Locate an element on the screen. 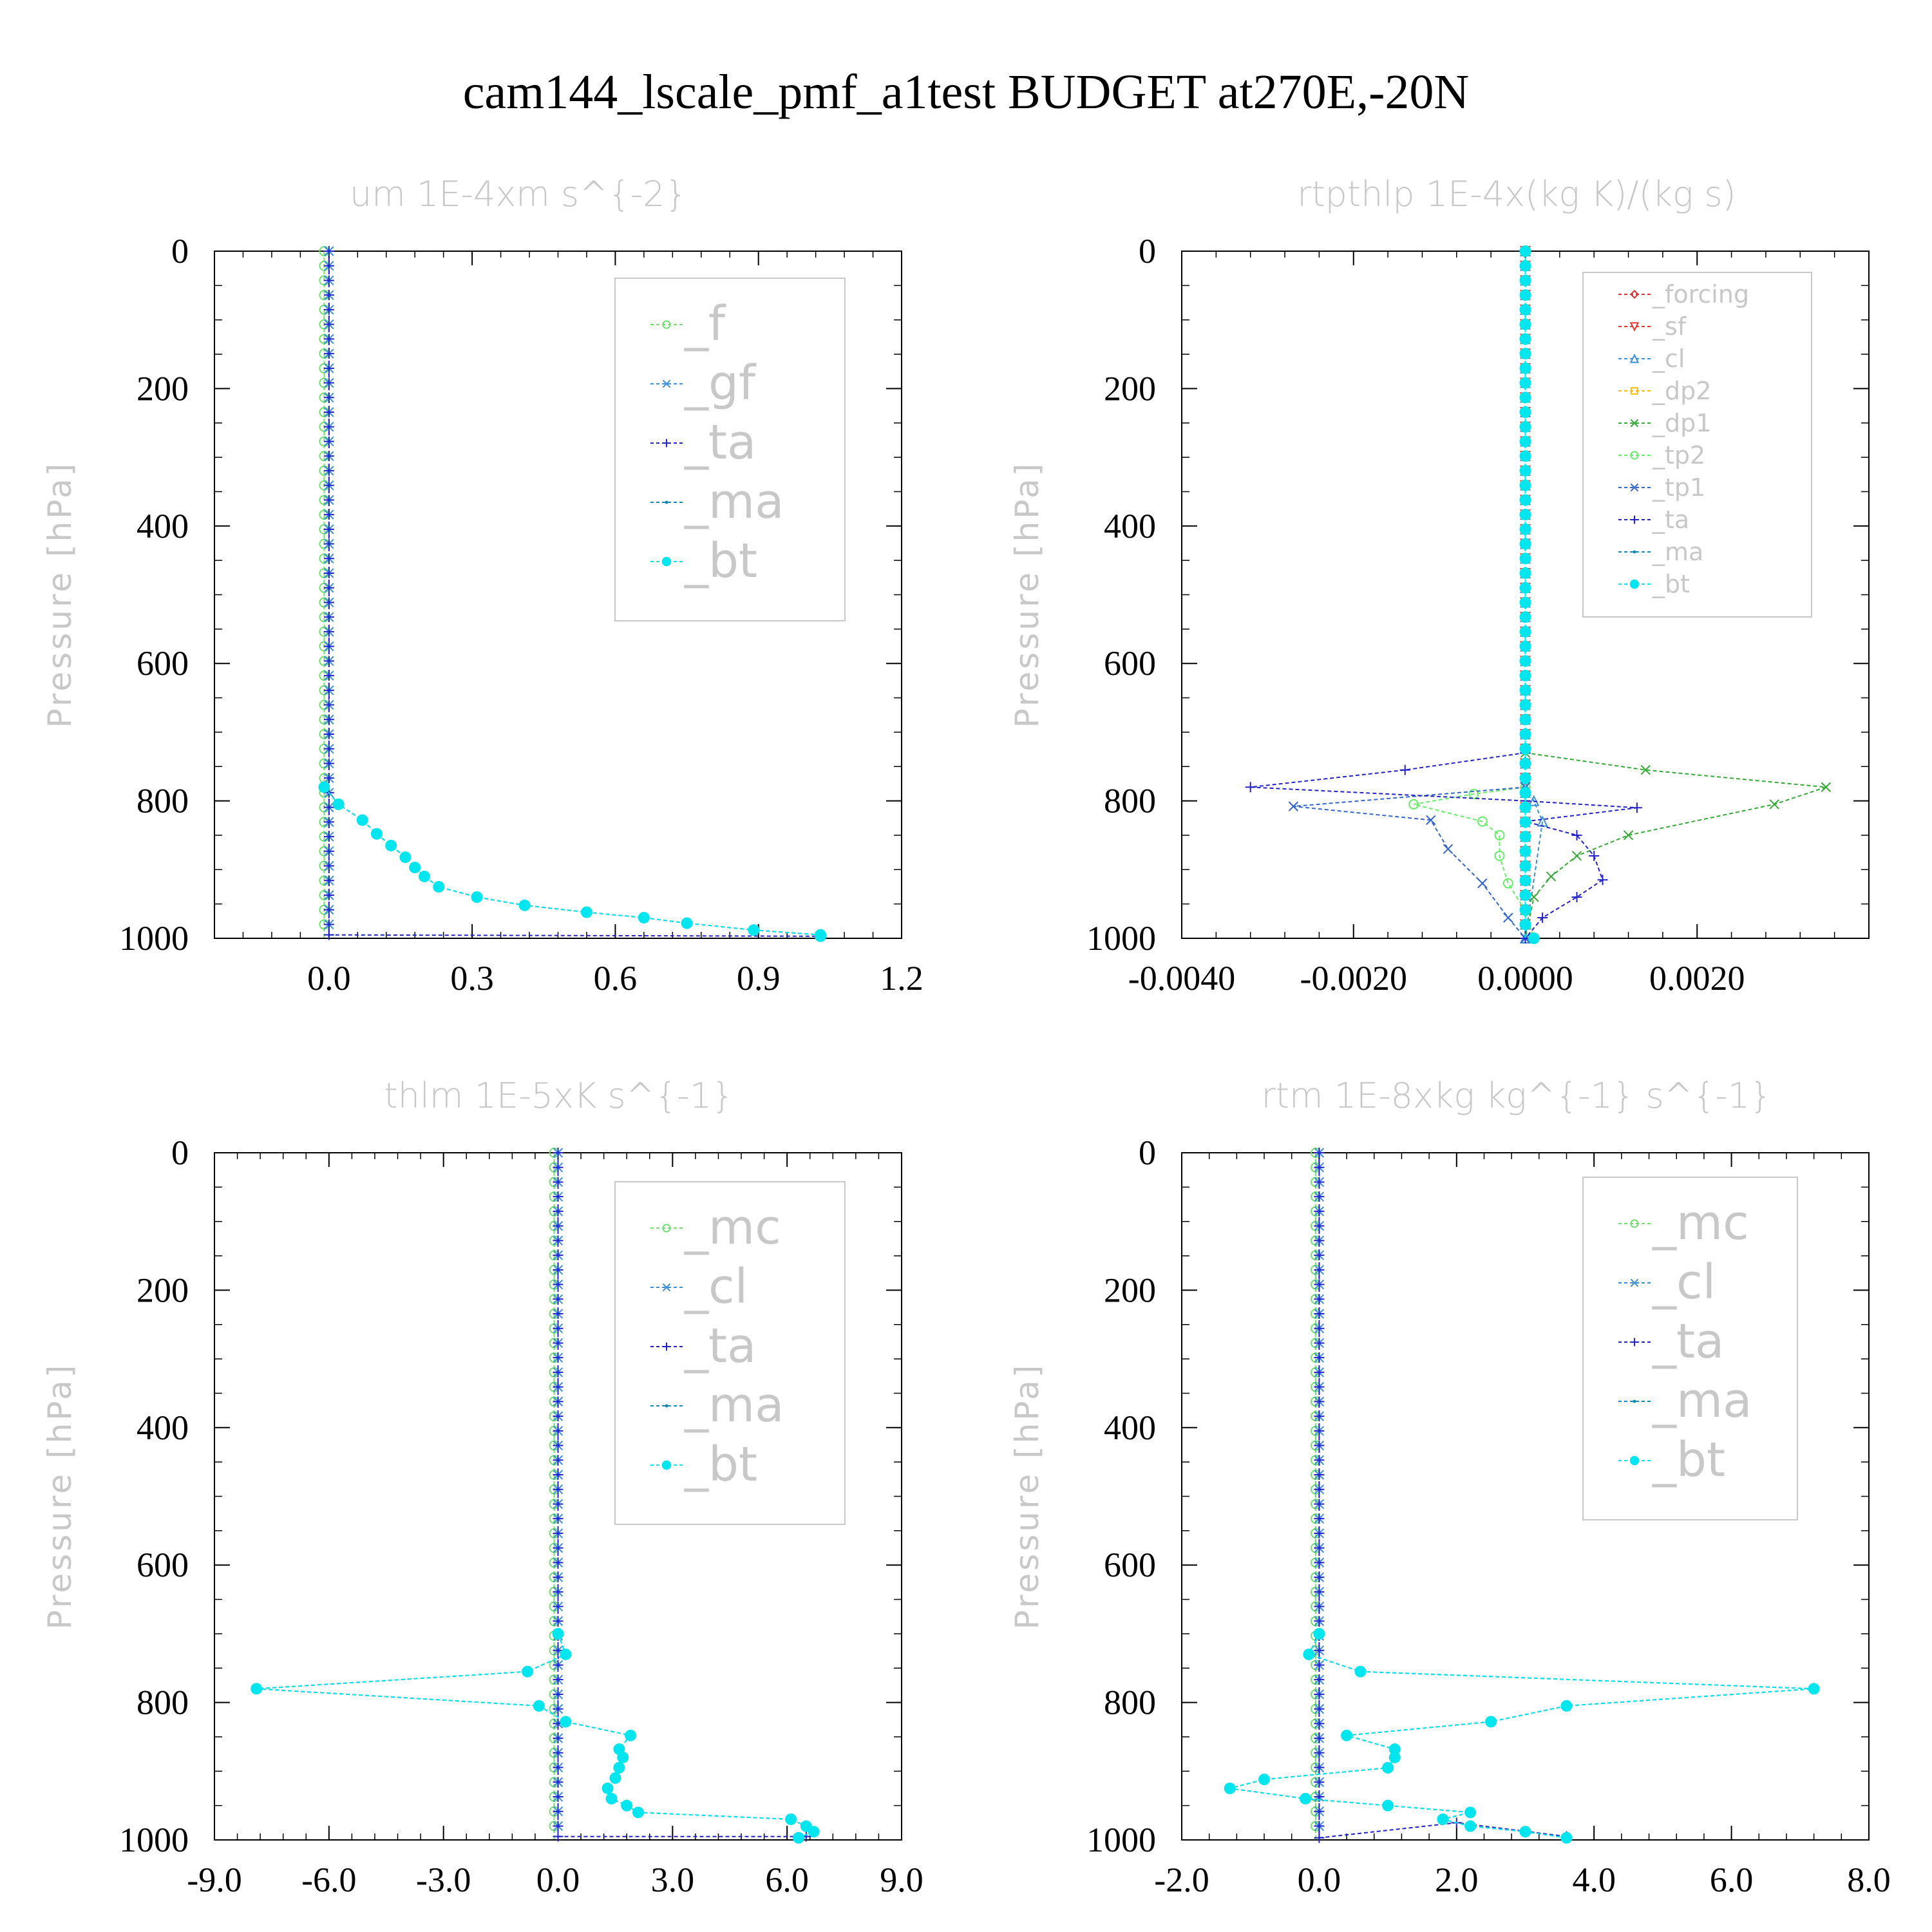  series-dp1 is located at coordinates (1676, 846).